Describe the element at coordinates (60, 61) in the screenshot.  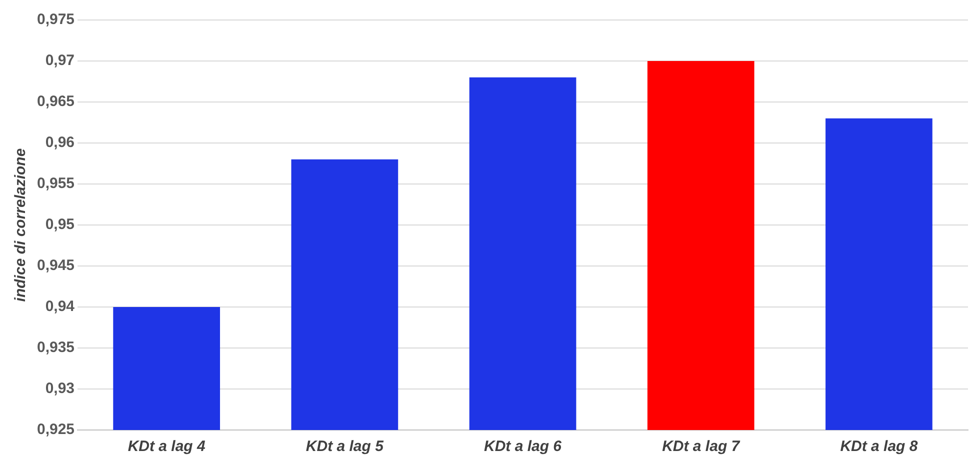
I see `y-tick-label: 0,97` at that location.